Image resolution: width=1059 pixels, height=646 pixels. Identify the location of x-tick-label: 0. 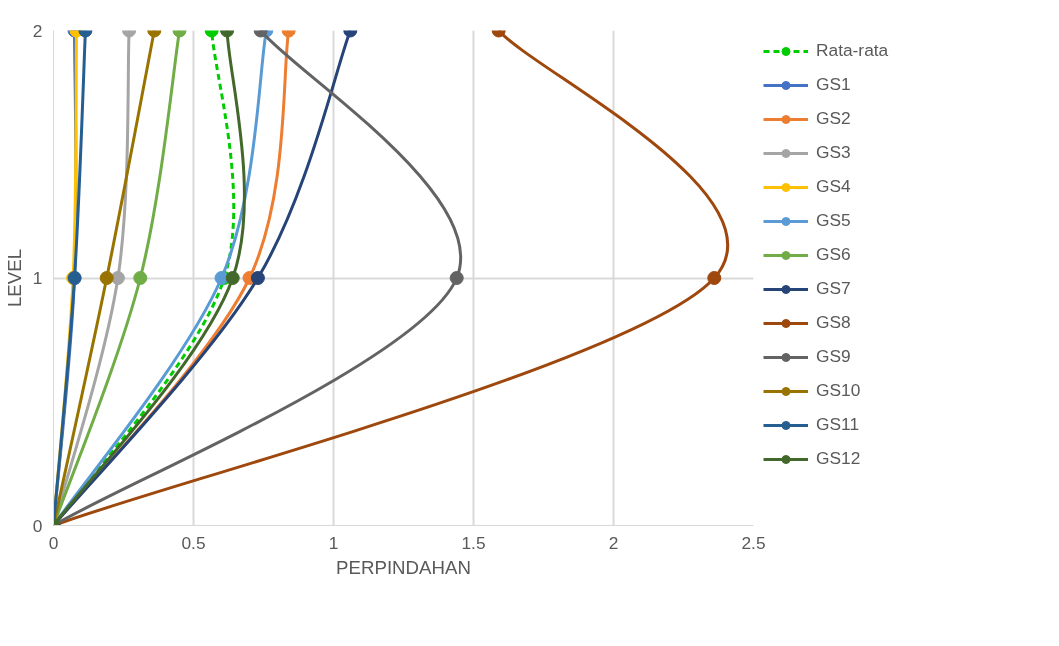
(53, 542).